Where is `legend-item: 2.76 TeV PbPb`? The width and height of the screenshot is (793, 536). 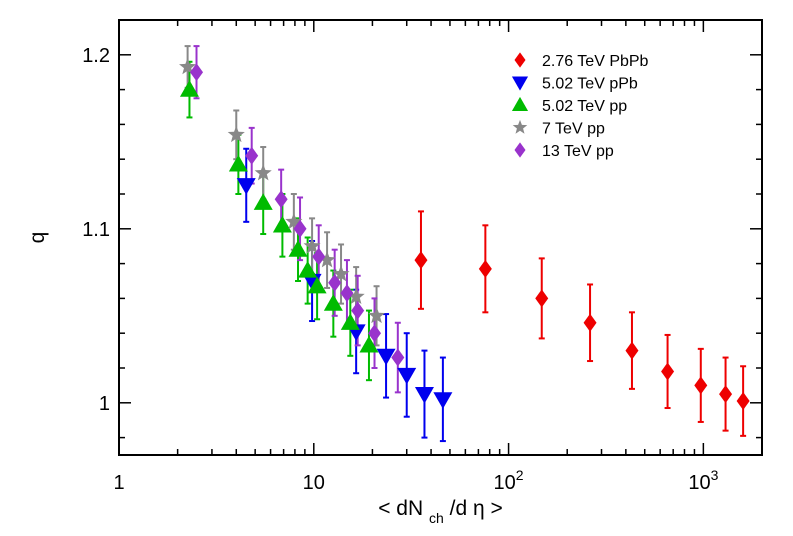
legend-item: 2.76 TeV PbPb is located at coordinates (581, 61).